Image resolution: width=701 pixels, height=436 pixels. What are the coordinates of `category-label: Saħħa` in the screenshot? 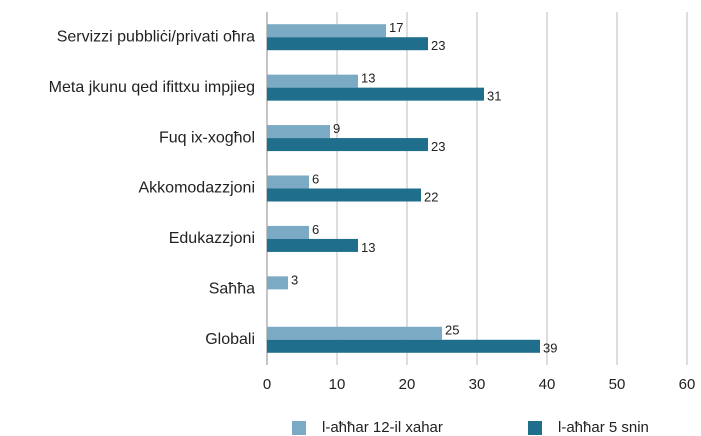 It's located at (232, 289).